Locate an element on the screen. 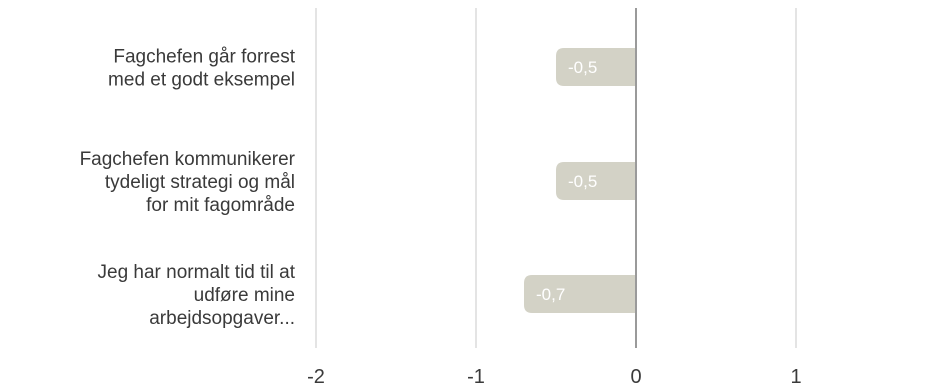  x-tick-label: -2 is located at coordinates (316, 376).